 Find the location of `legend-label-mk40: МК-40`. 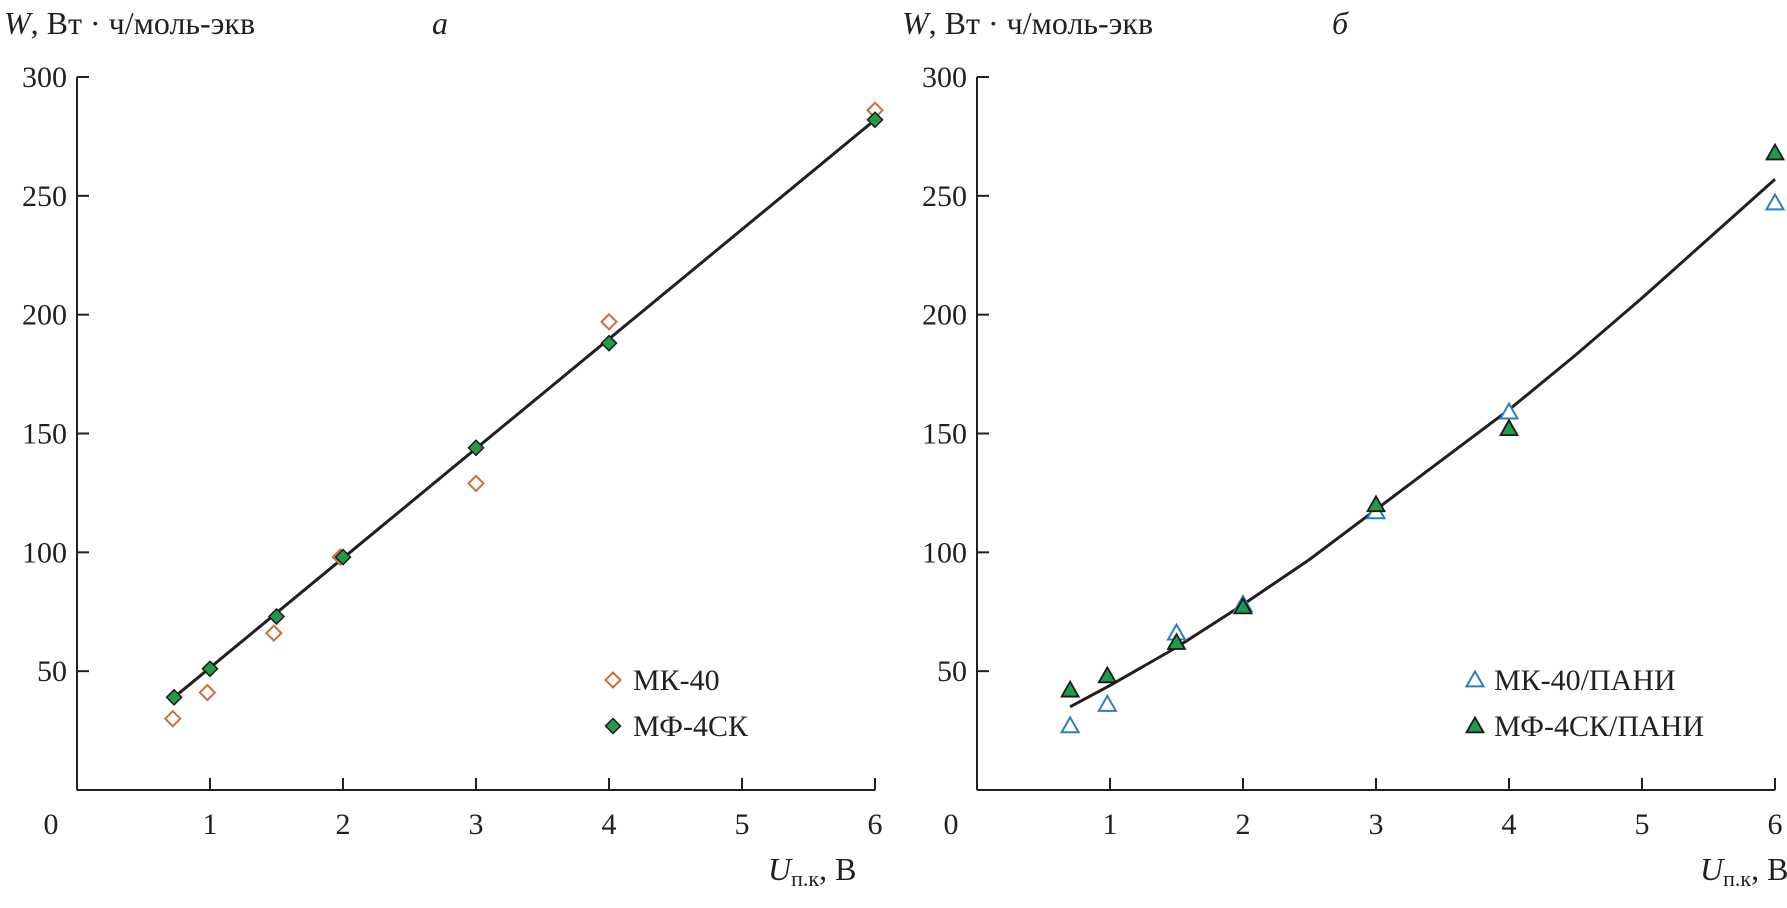

legend-label-mk40: МК-40 is located at coordinates (676, 680).